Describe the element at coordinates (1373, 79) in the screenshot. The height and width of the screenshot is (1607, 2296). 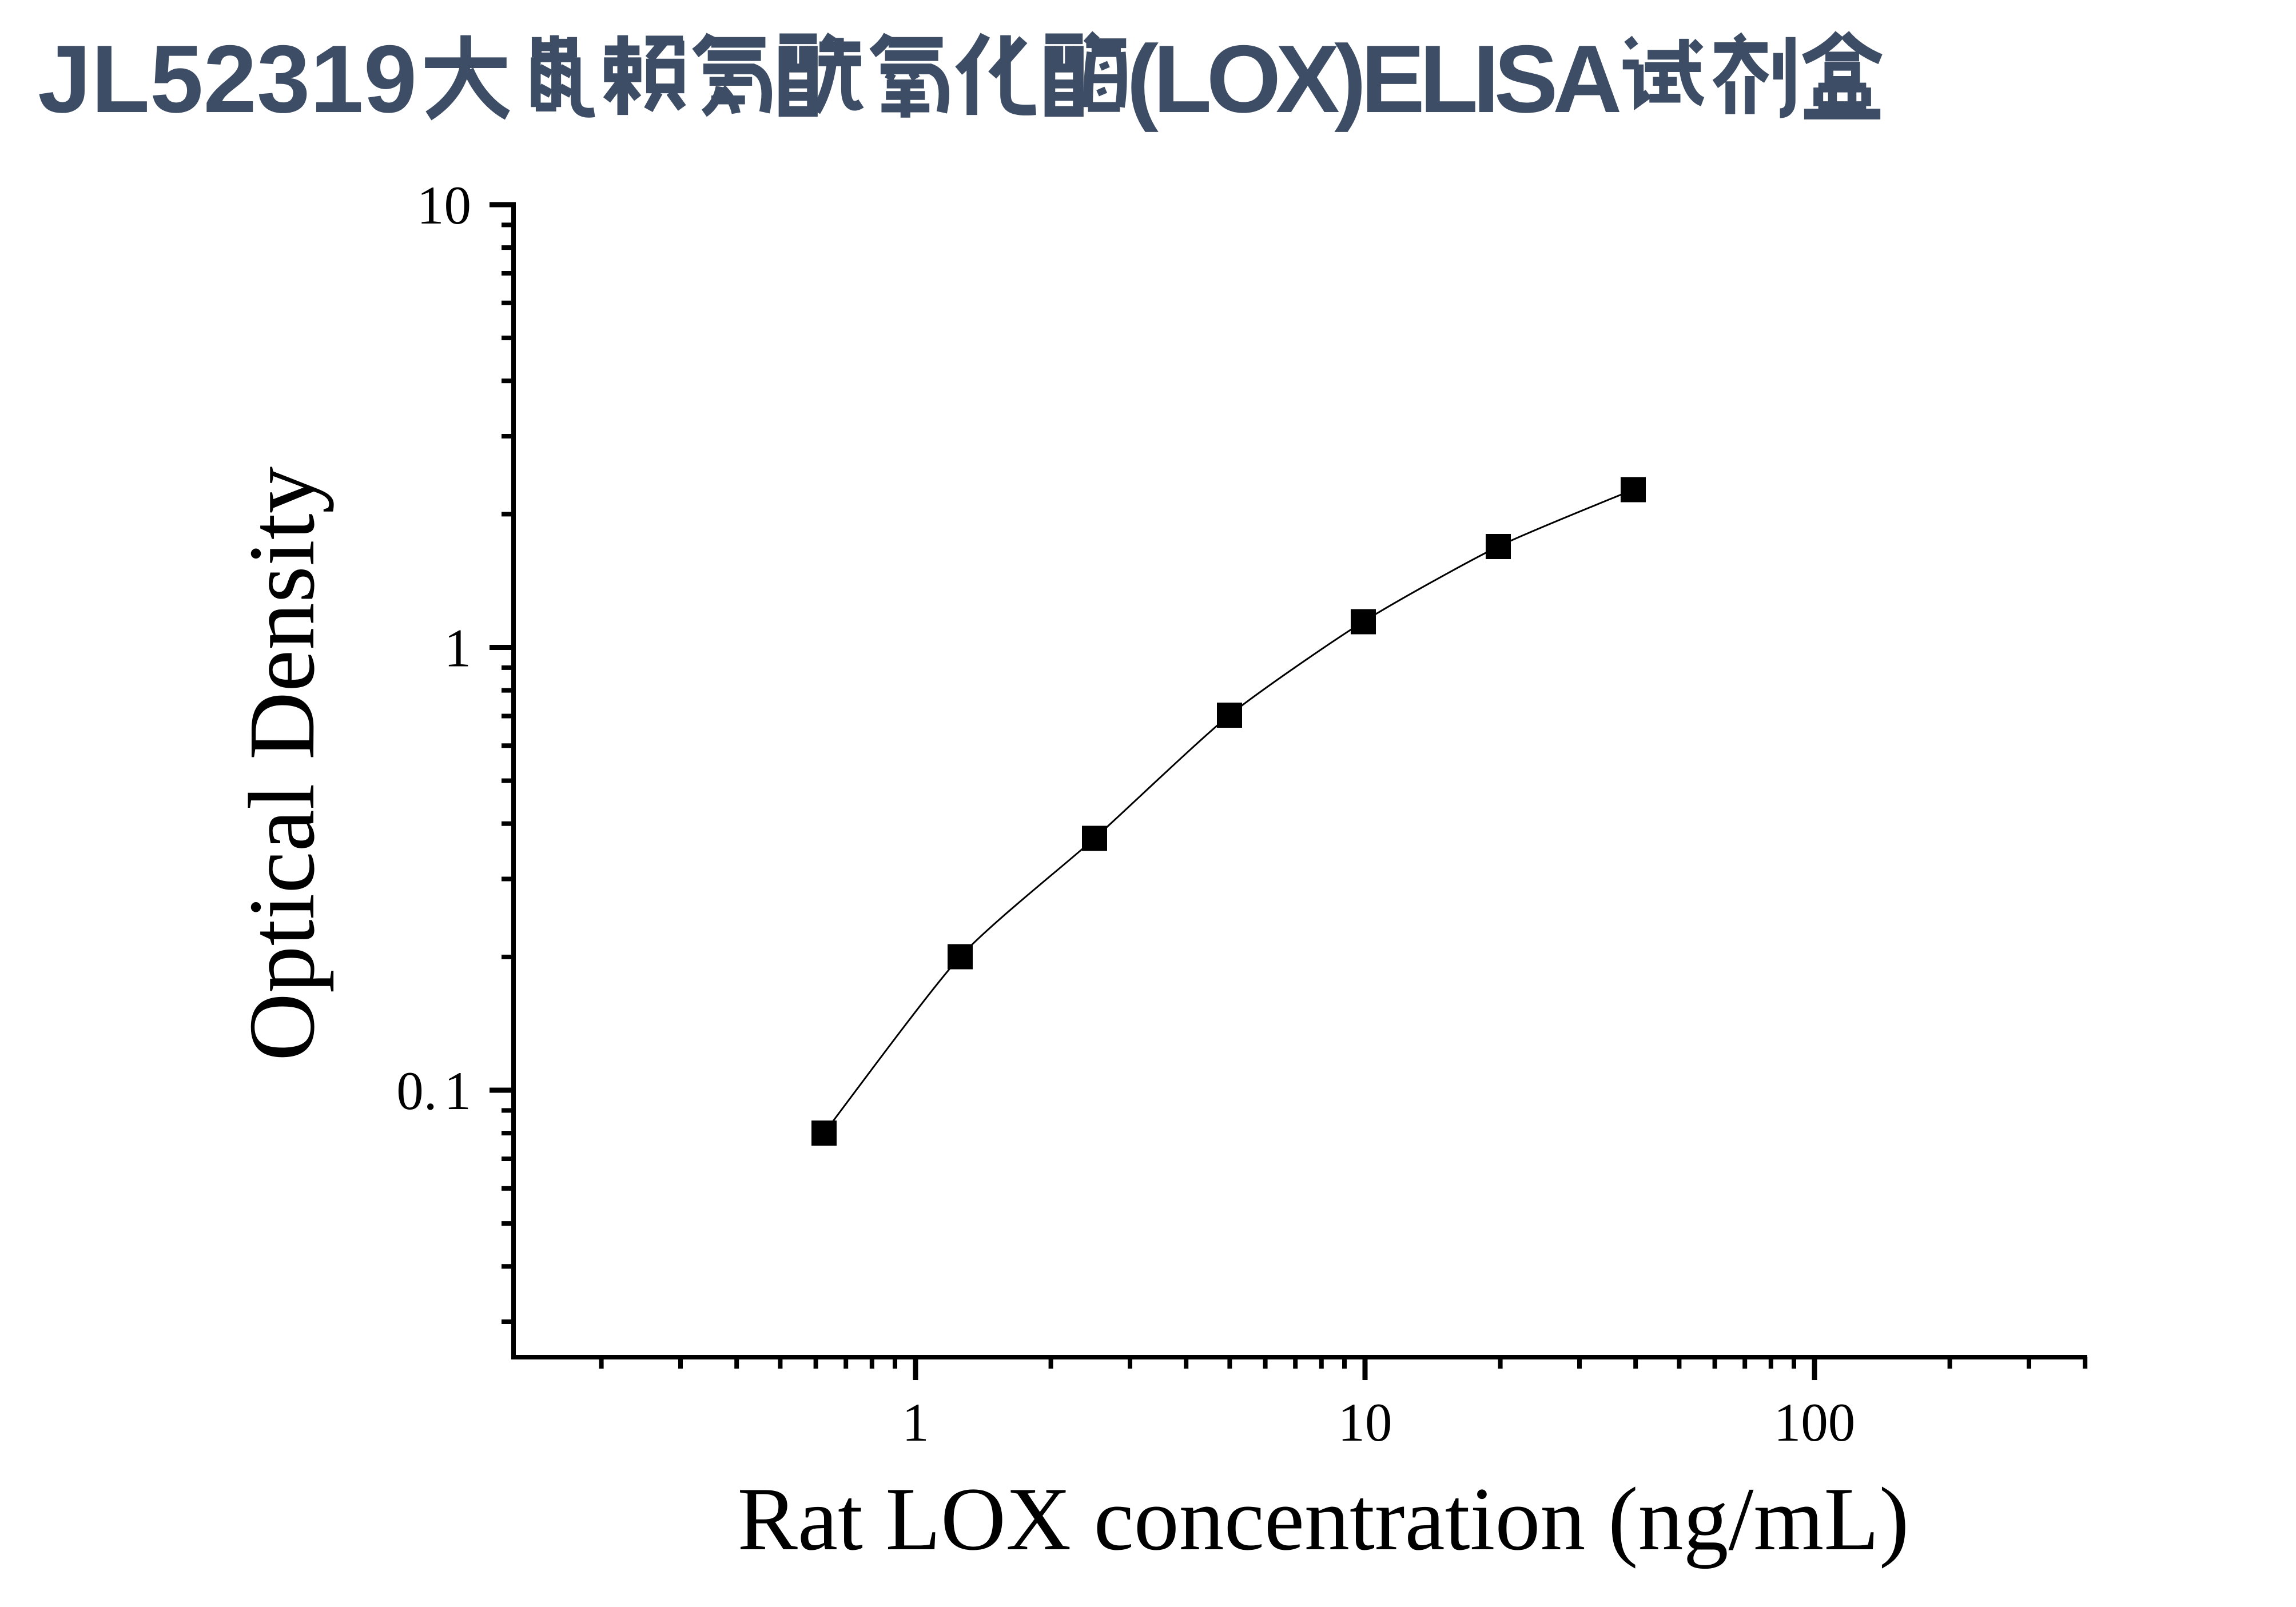
I see `svg-text: (LOX)ELISA` at that location.